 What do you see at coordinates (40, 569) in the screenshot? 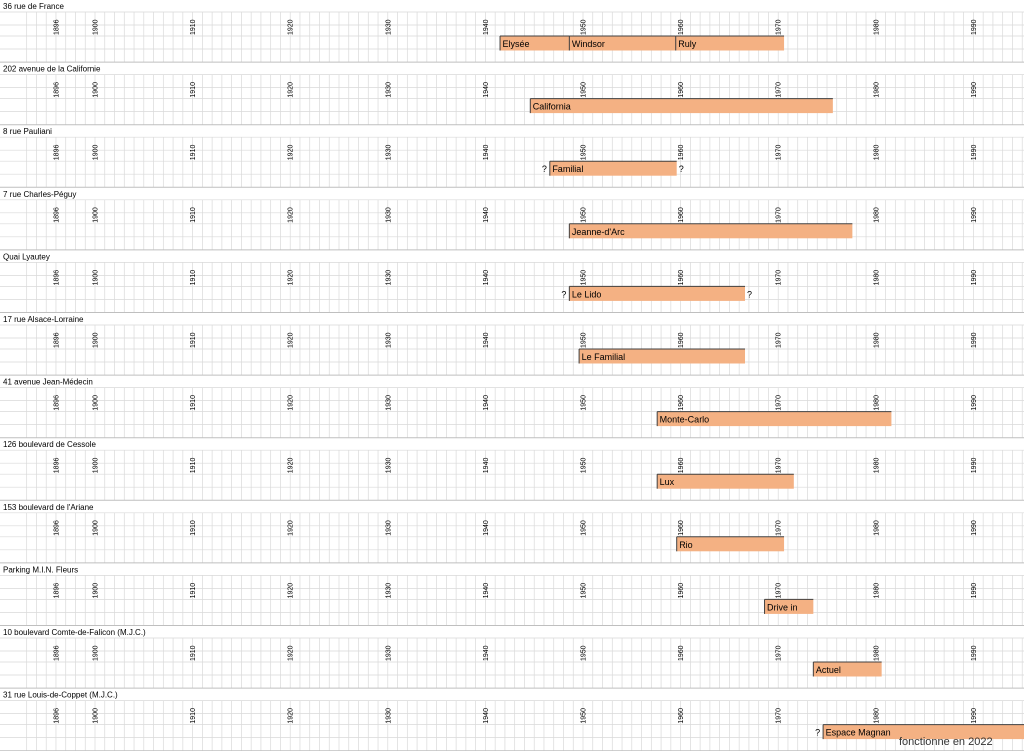
I see `row-address: Parking M.I.N. Fleurs` at bounding box center [40, 569].